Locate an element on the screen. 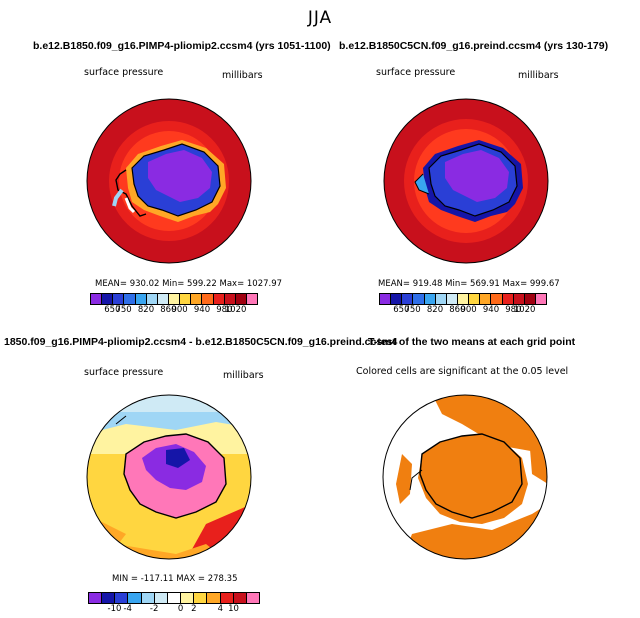 The image size is (640, 618). panel-4-map is located at coordinates (465, 477).